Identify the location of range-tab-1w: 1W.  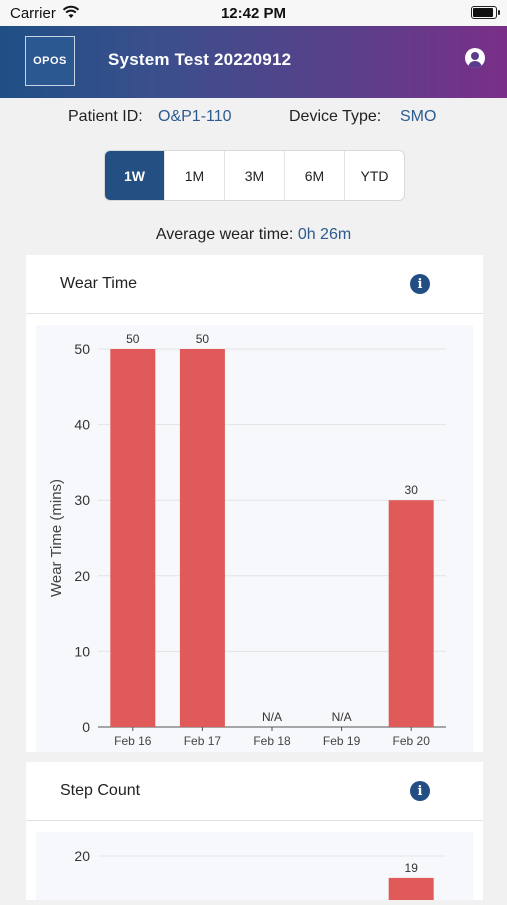
(135, 175).